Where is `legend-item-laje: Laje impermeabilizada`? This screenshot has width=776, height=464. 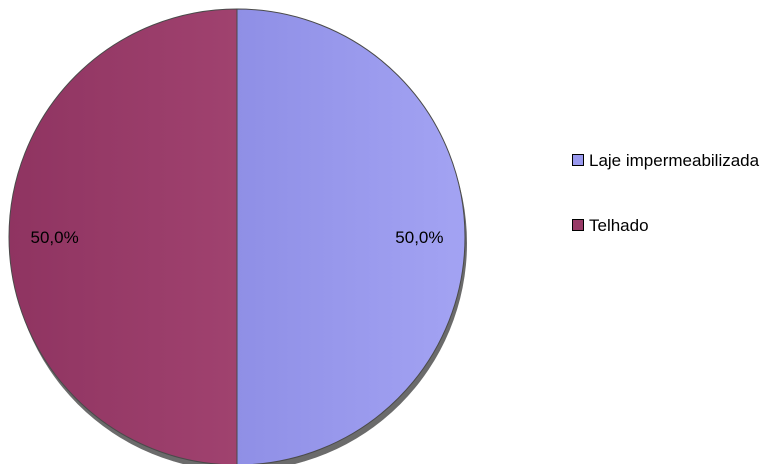 legend-item-laje: Laje impermeabilizada is located at coordinates (674, 160).